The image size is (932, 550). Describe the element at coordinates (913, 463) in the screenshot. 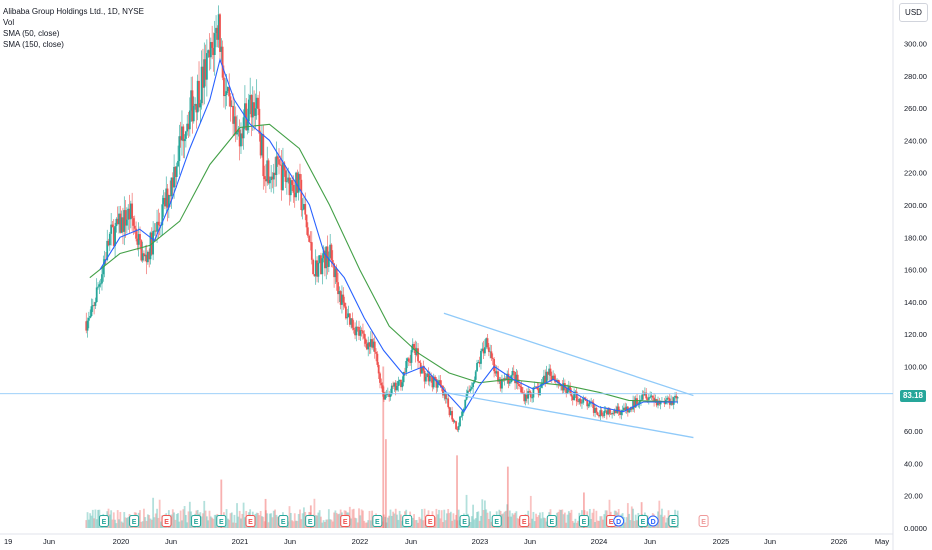

I see `y-tick-label: 40.00` at that location.